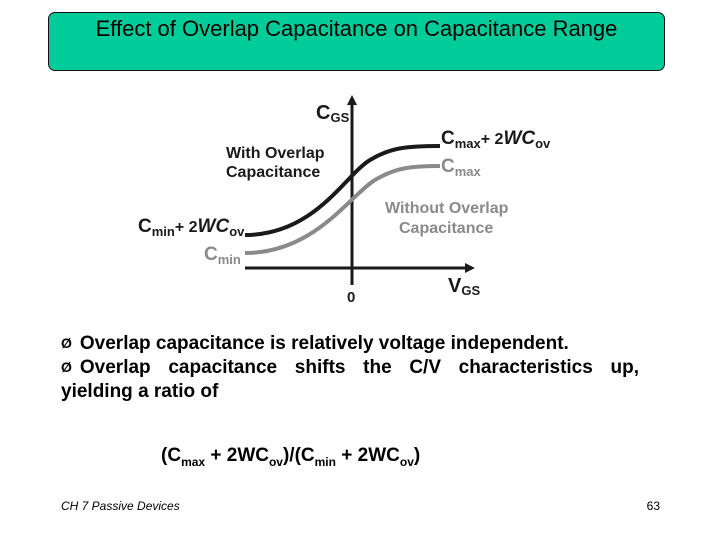 The width and height of the screenshot is (720, 540). I want to click on y-axis-label: CGS, so click(333, 113).